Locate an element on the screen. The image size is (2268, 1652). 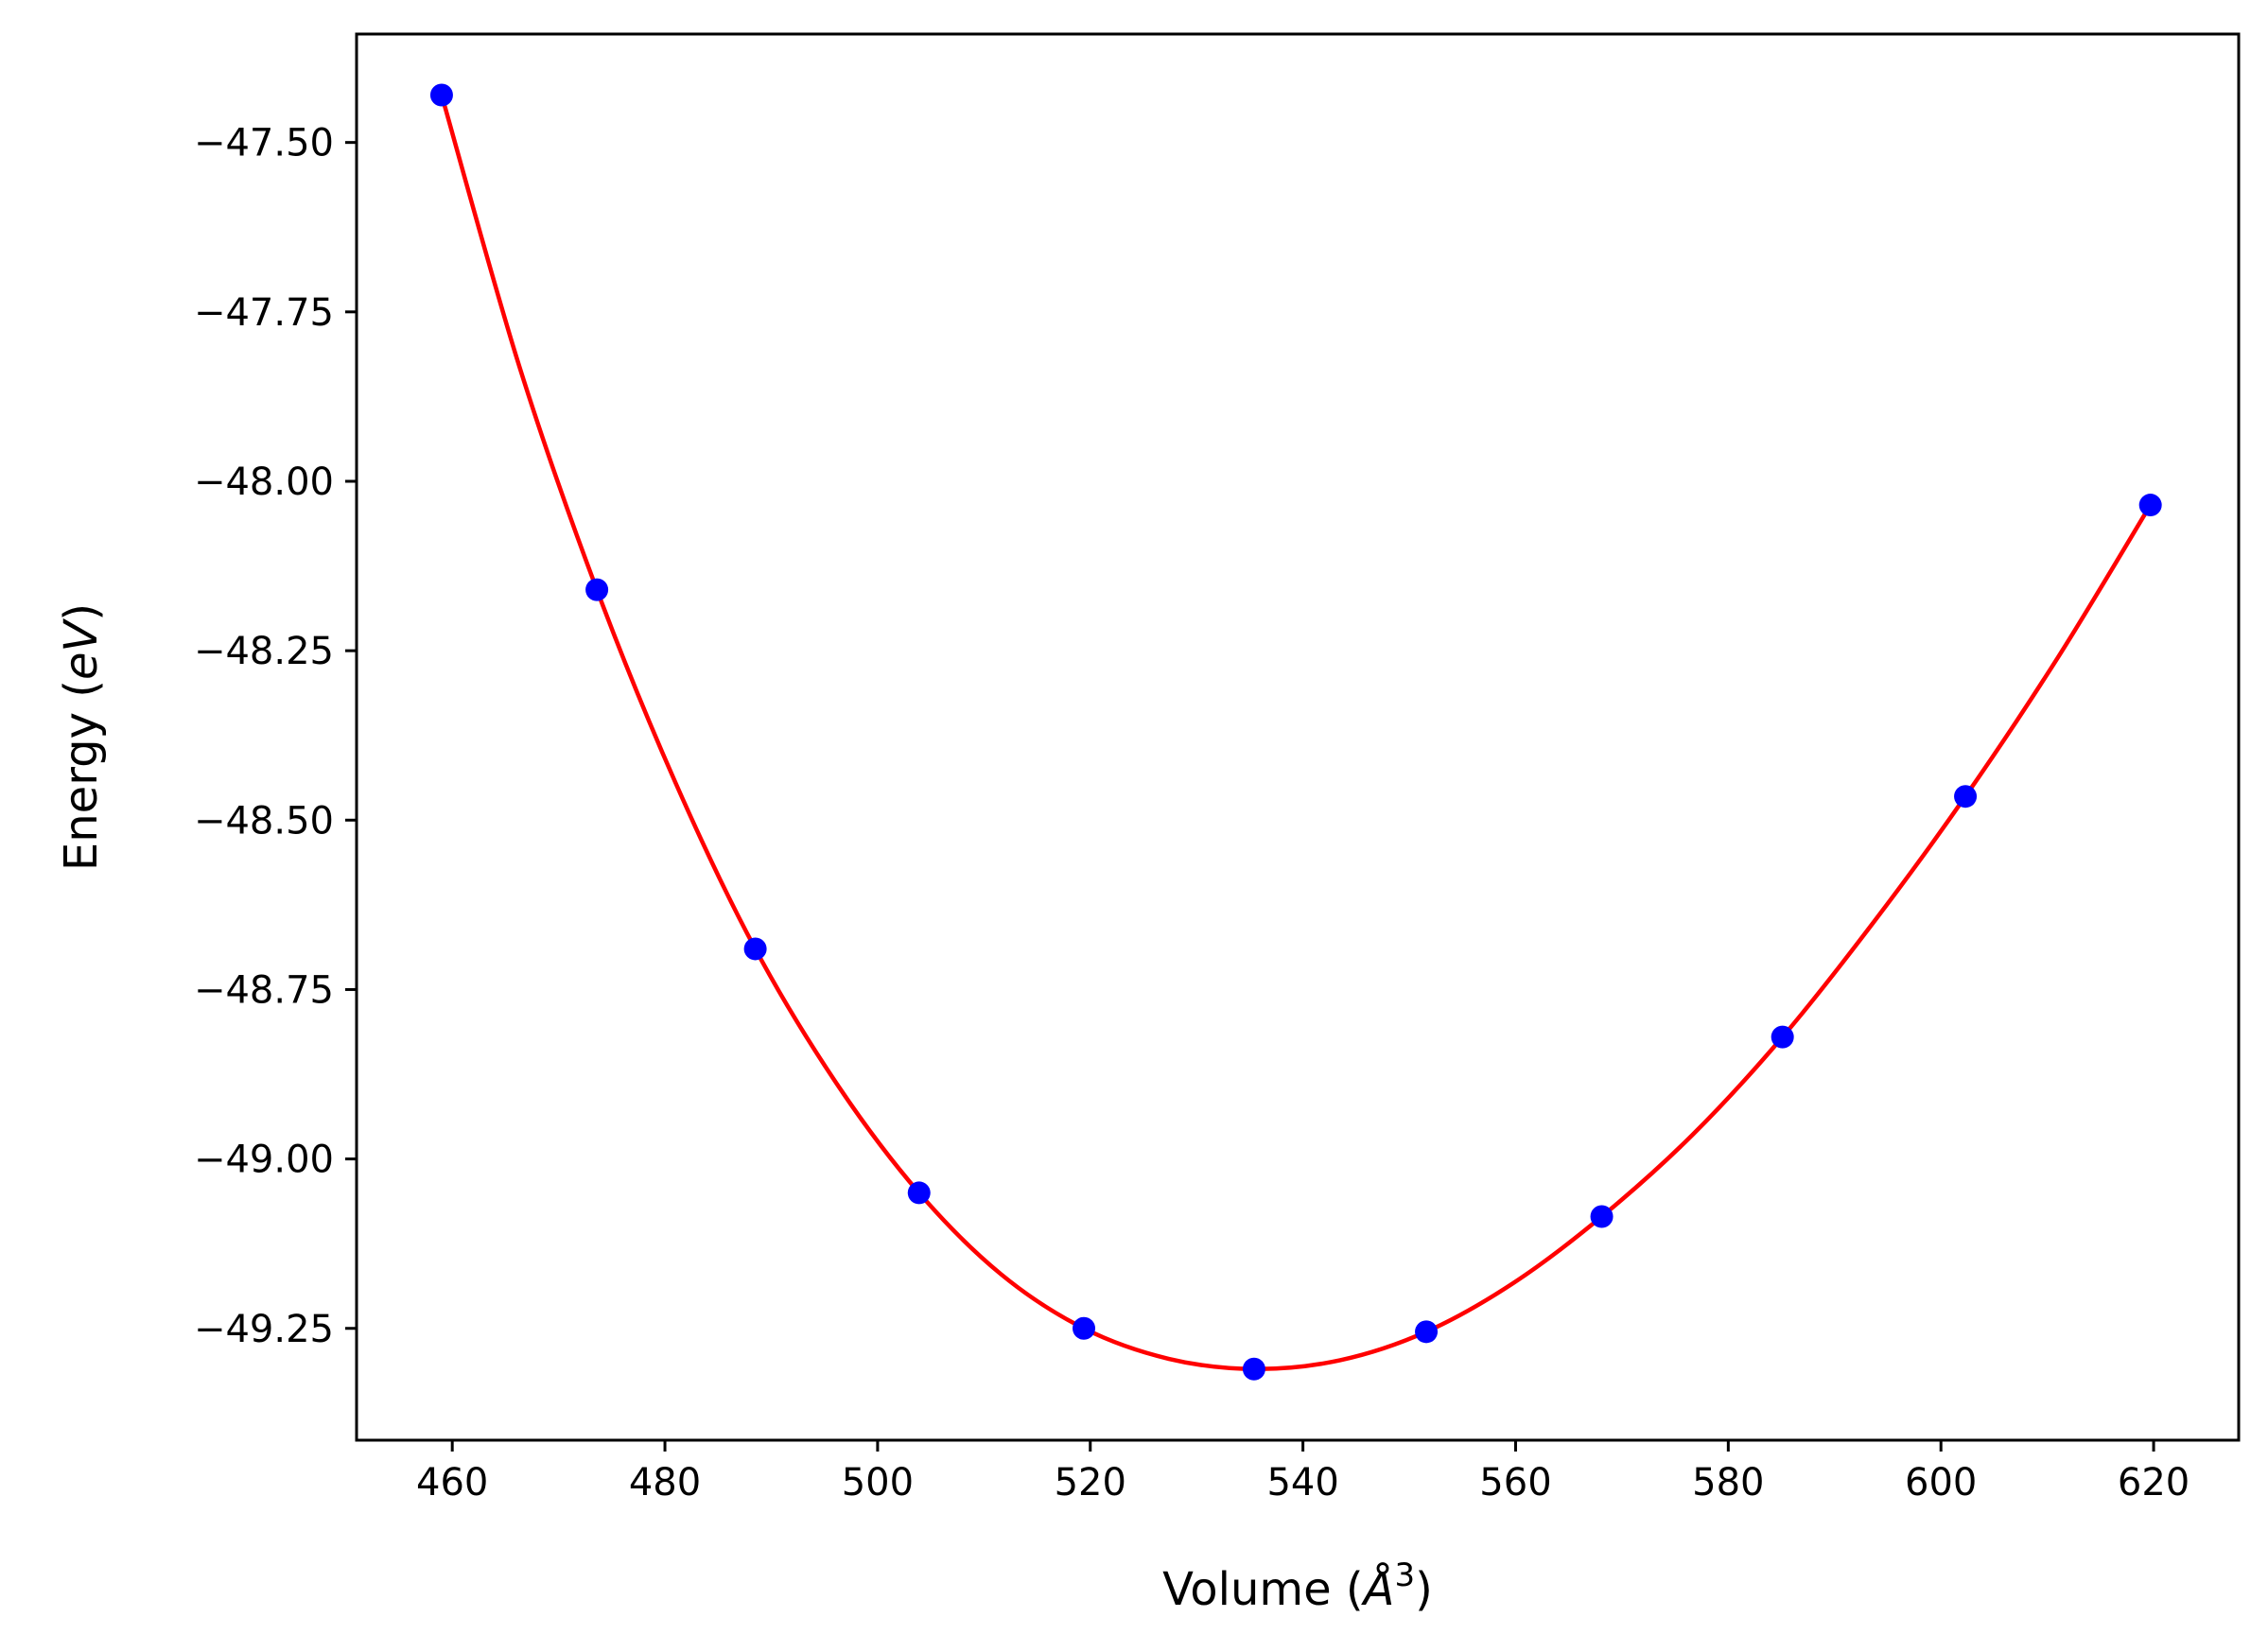
y-axis-label: Energy (eV) is located at coordinates (81, 737).